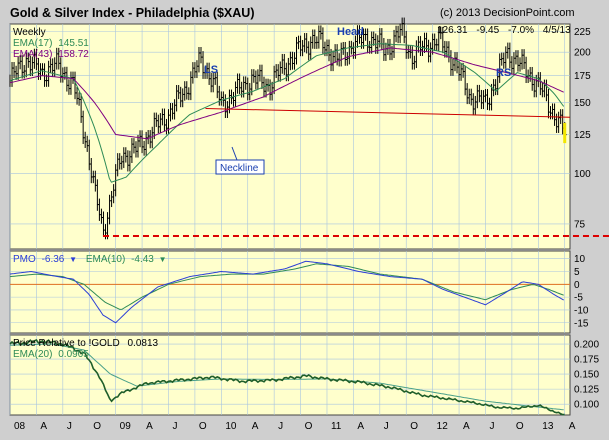  Describe the element at coordinates (586, 390) in the screenshot. I see `y-tick-label: 0.125` at that location.